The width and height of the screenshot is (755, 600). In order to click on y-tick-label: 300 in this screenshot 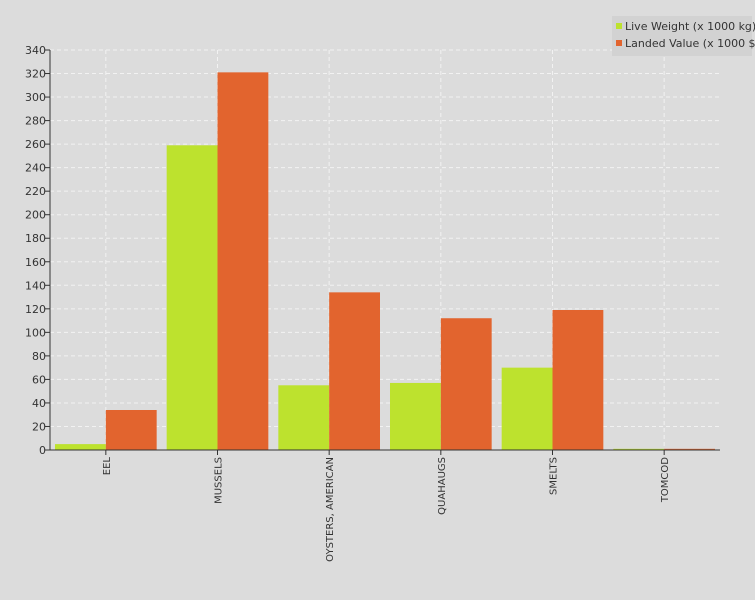, I will do `click(35, 97)`.